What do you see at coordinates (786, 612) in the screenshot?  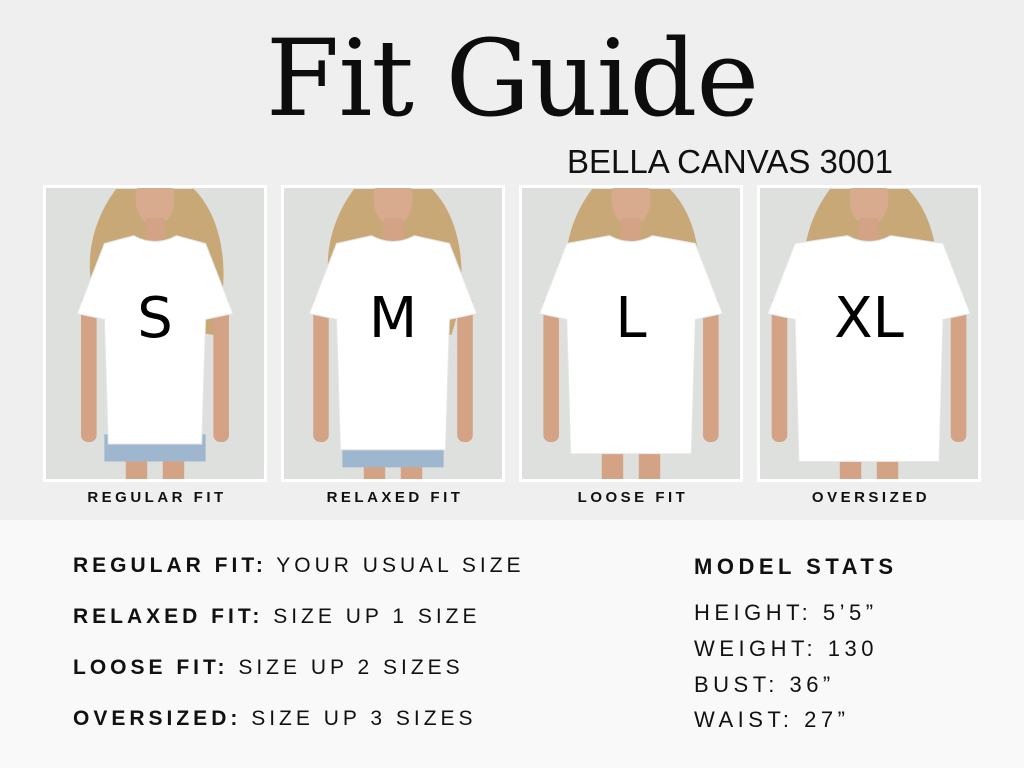 I see `model-stat: HEIGHT: 5’5”` at bounding box center [786, 612].